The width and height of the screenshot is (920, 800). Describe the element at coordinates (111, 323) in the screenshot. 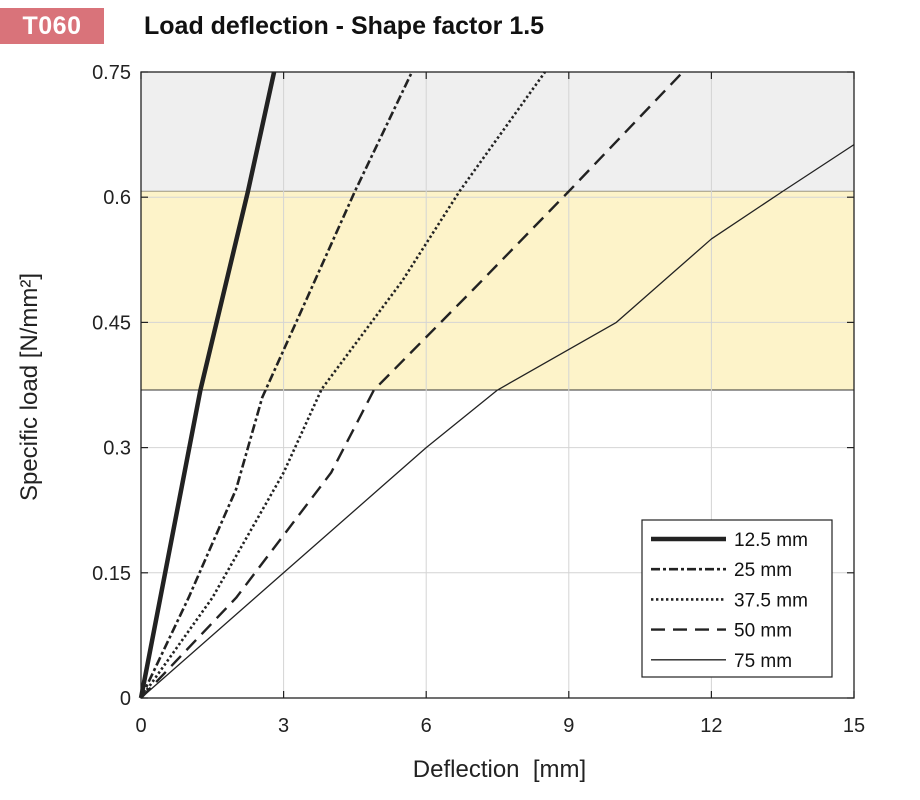

I see `y-tick-label: 0.45` at that location.